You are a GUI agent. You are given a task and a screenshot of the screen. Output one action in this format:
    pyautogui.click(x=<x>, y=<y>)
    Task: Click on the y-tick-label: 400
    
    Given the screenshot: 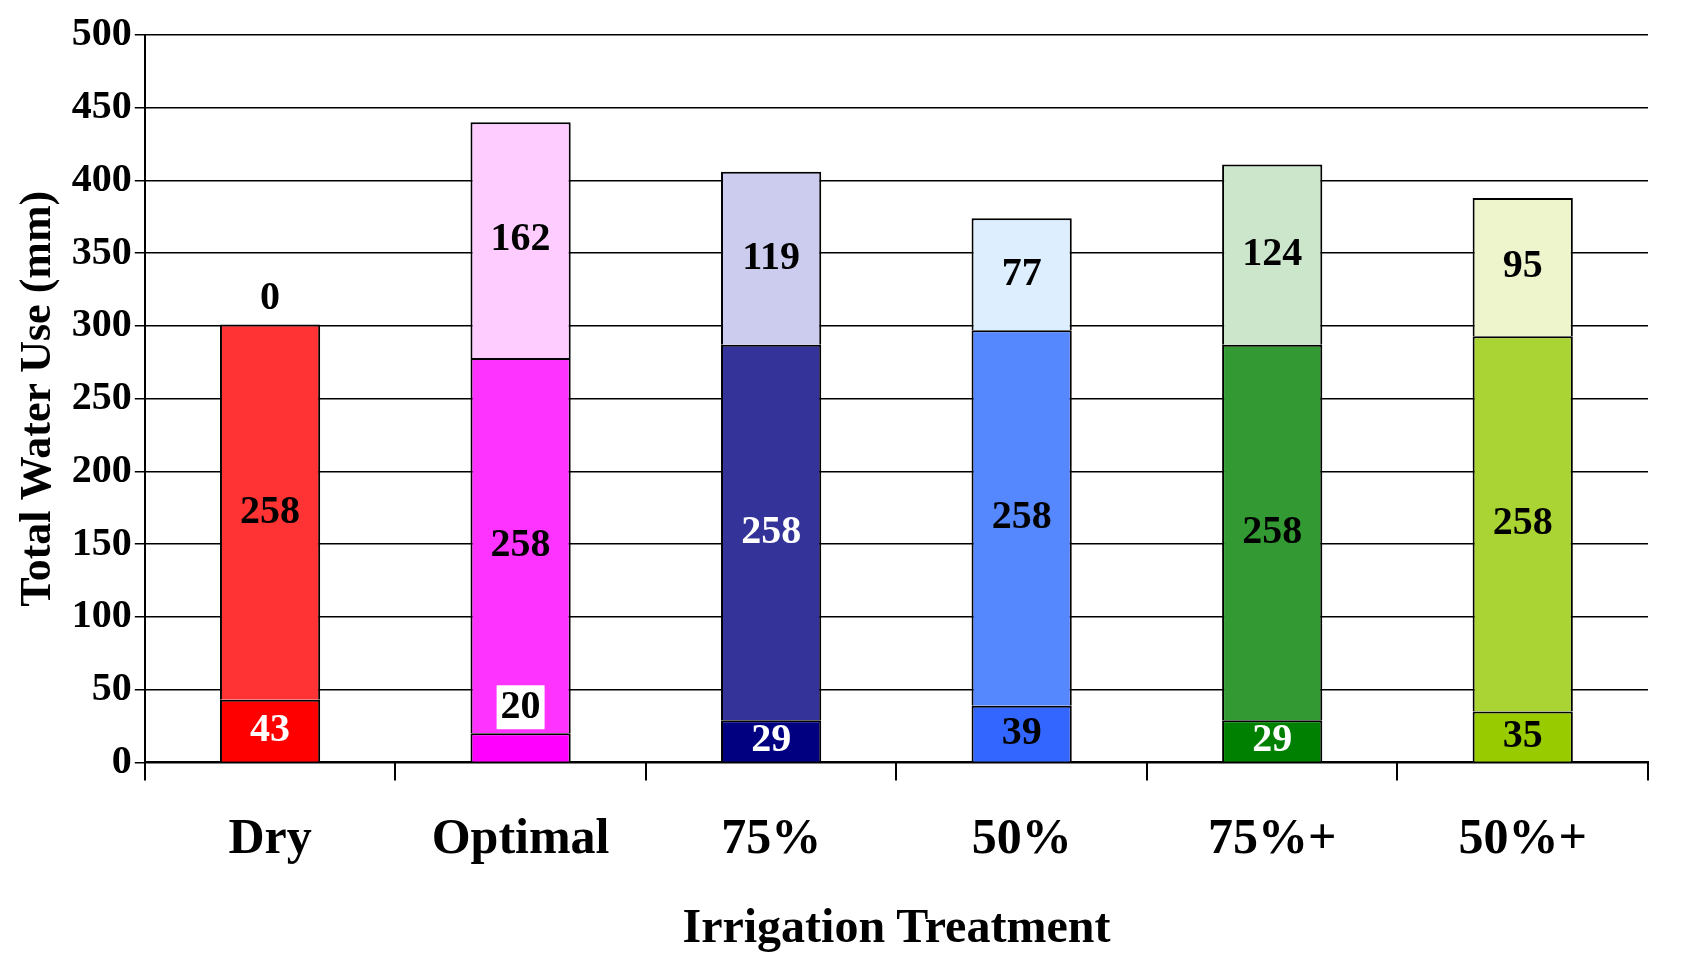 What is the action you would take?
    pyautogui.click(x=101, y=177)
    